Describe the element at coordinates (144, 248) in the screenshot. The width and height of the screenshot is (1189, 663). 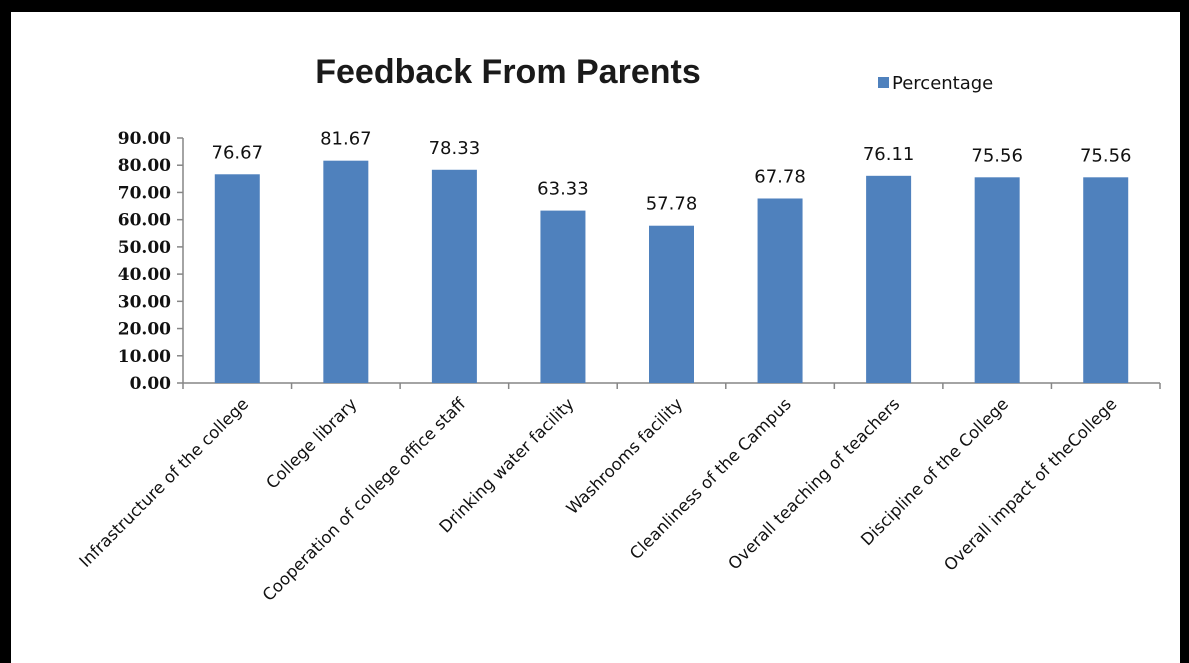
I see `y-tick-label: 50.00` at that location.